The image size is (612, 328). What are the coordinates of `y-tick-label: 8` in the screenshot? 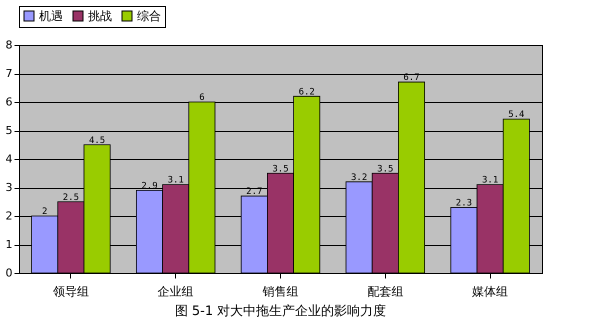 It's located at (9, 45).